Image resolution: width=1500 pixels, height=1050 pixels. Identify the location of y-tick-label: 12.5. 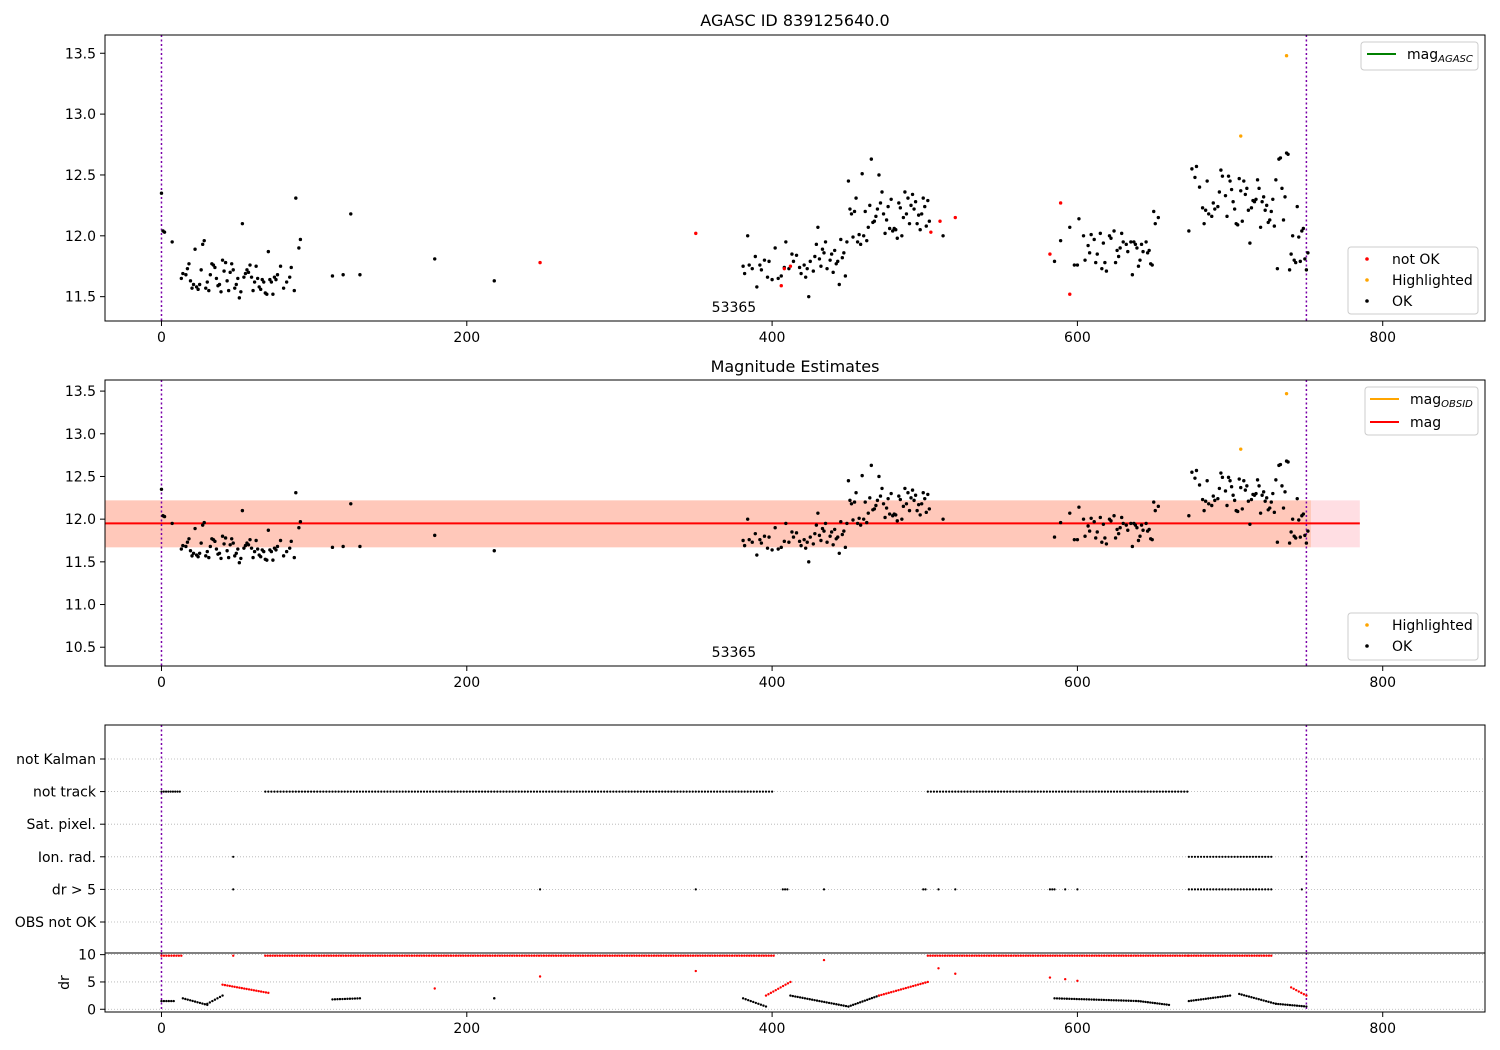
(80, 176).